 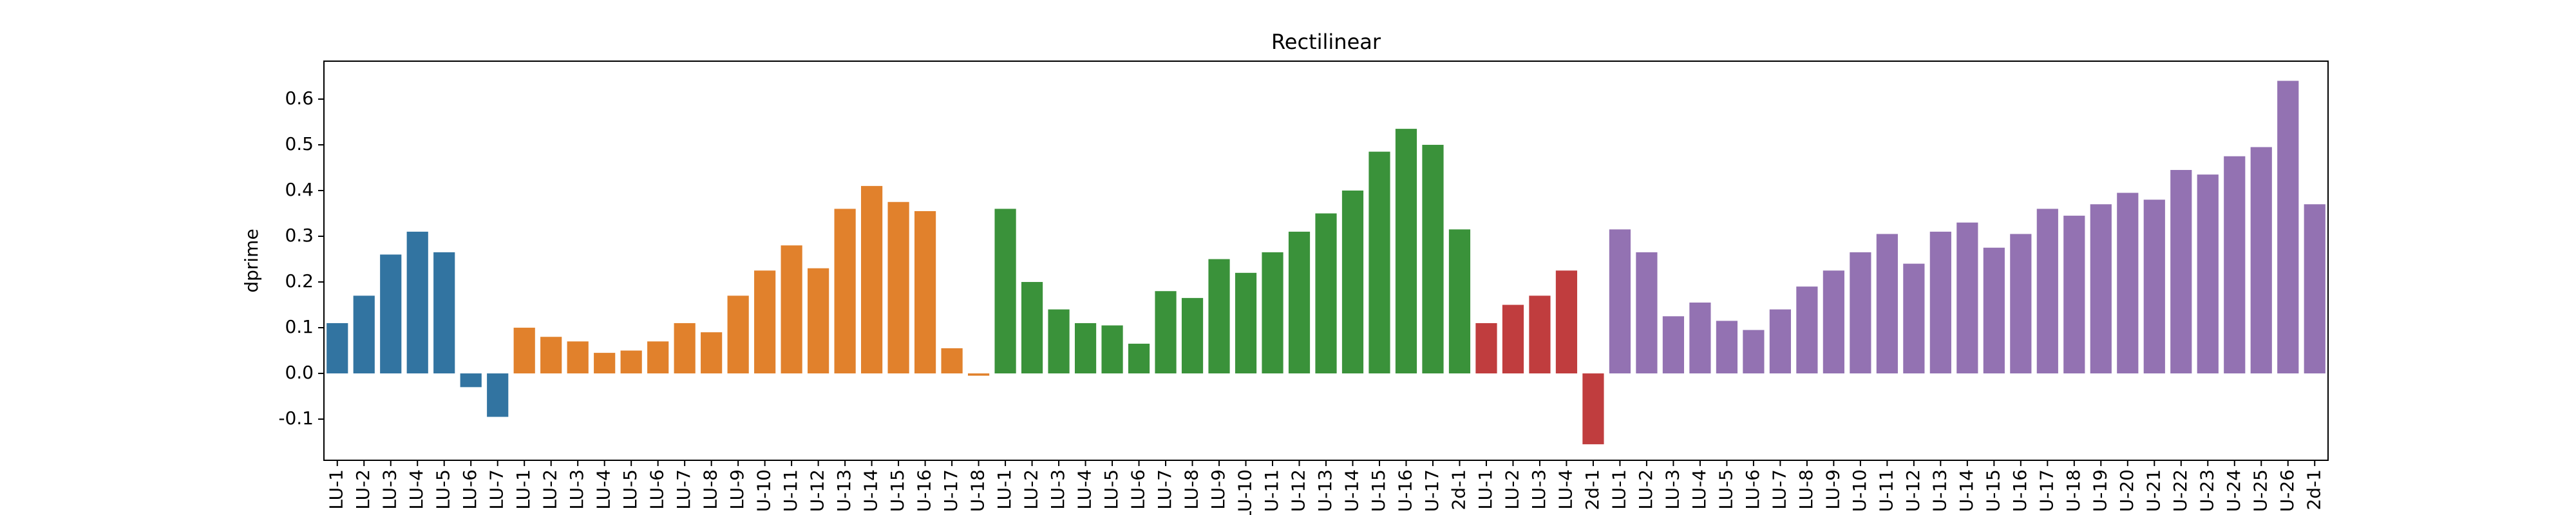 I want to click on x-tick-label: U-24, so click(x=2233, y=491).